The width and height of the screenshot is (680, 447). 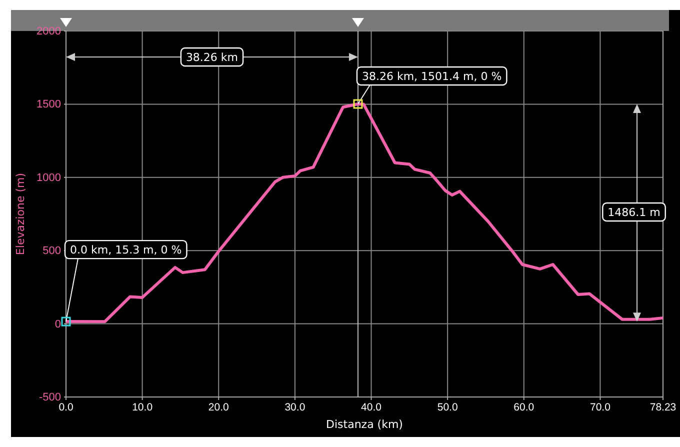 I want to click on y-tick-label: 1000, so click(x=48, y=178).